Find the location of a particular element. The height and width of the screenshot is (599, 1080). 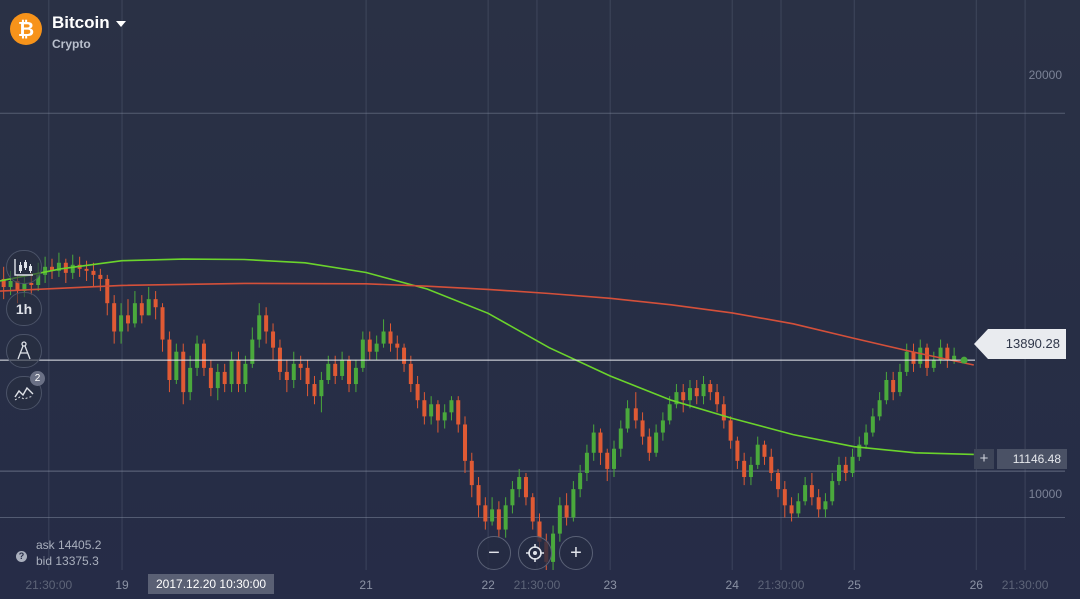

candlestick-chart-icon is located at coordinates (23, 267).